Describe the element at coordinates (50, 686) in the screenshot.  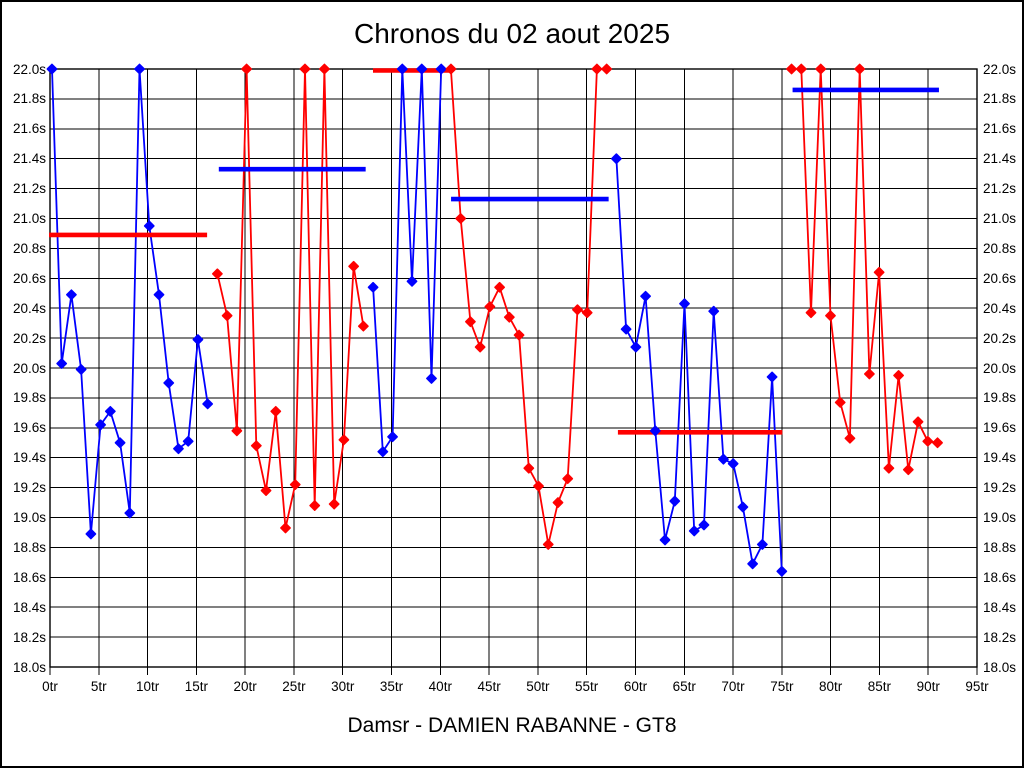
I see `x-axis-label: 0tr` at that location.